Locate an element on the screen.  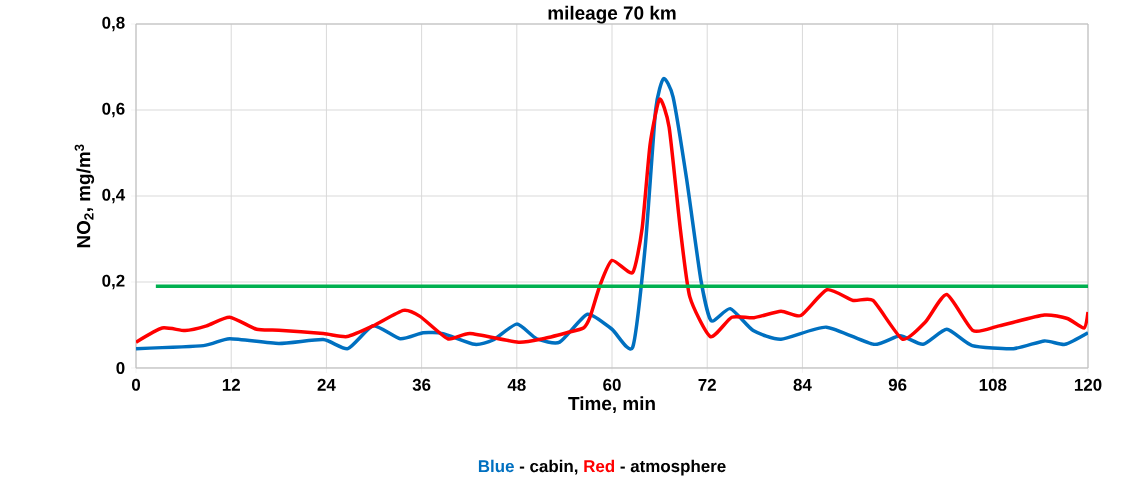
y-axis-title: NO$_{2}$, mg/m$^{3}$ is located at coordinates (84, 196).